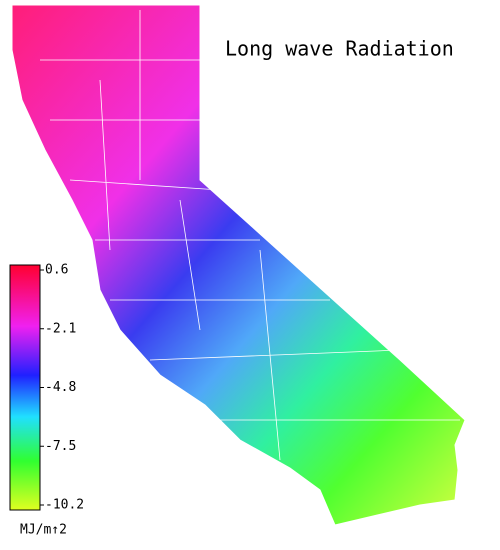 This screenshot has height=550, width=500. Describe the element at coordinates (60, 328) in the screenshot. I see `colorbar-tick-label: -2.1` at that location.